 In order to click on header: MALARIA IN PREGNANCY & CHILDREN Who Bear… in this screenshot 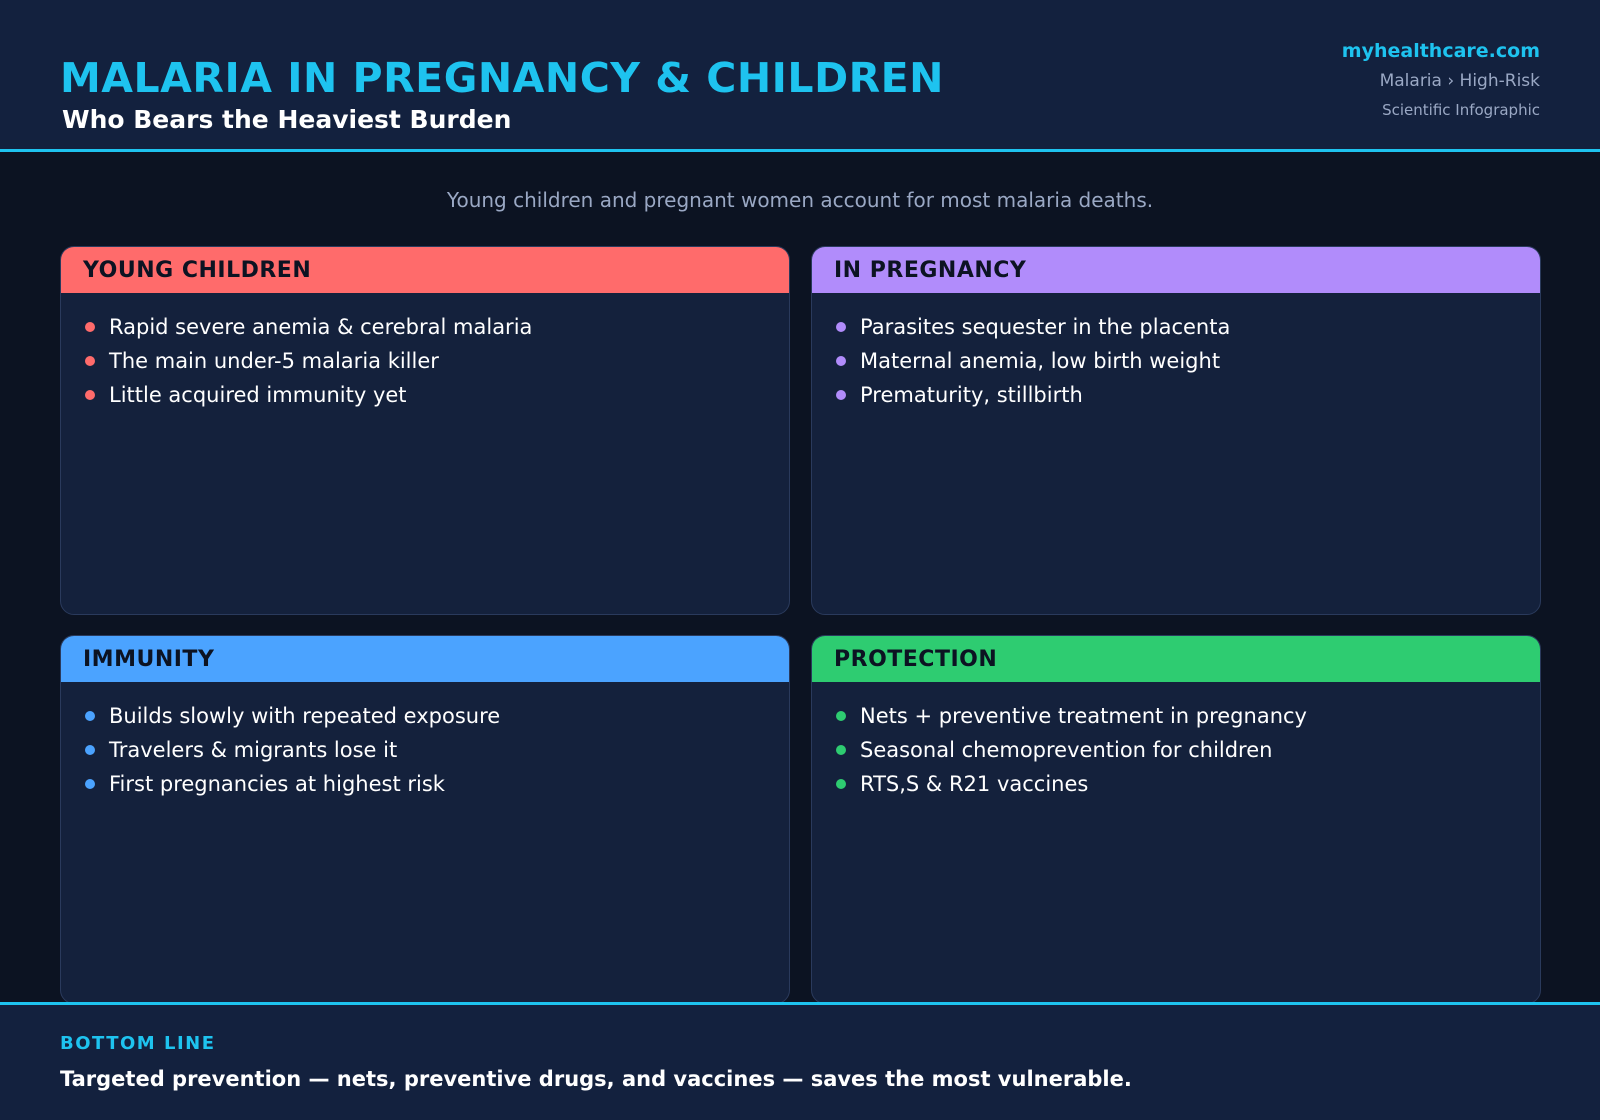, I will do `click(800, 76)`.